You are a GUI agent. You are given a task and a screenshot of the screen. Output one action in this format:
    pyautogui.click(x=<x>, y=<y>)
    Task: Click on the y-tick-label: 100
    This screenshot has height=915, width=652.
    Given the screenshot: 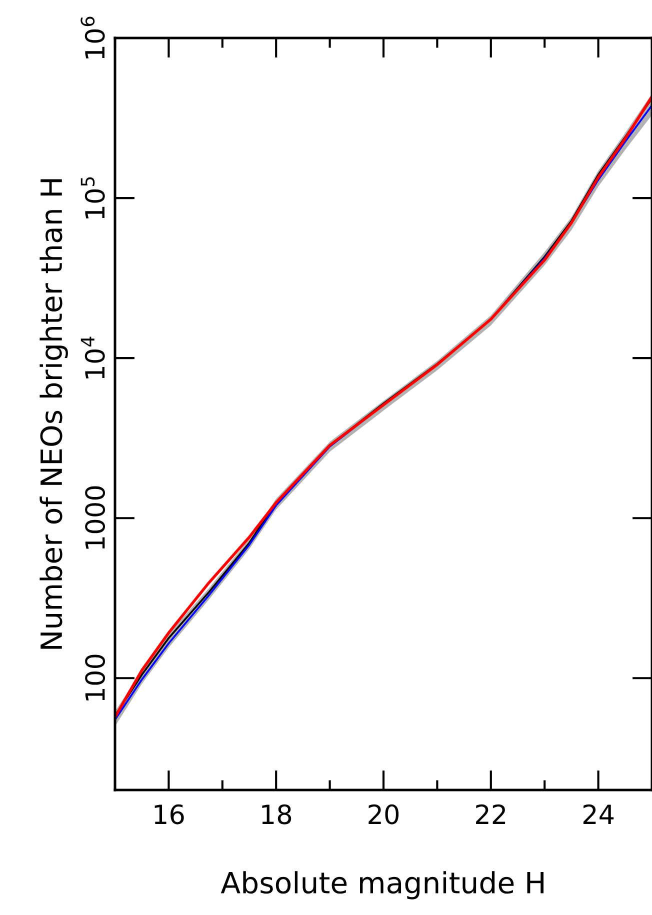 What is the action you would take?
    pyautogui.click(x=95, y=677)
    